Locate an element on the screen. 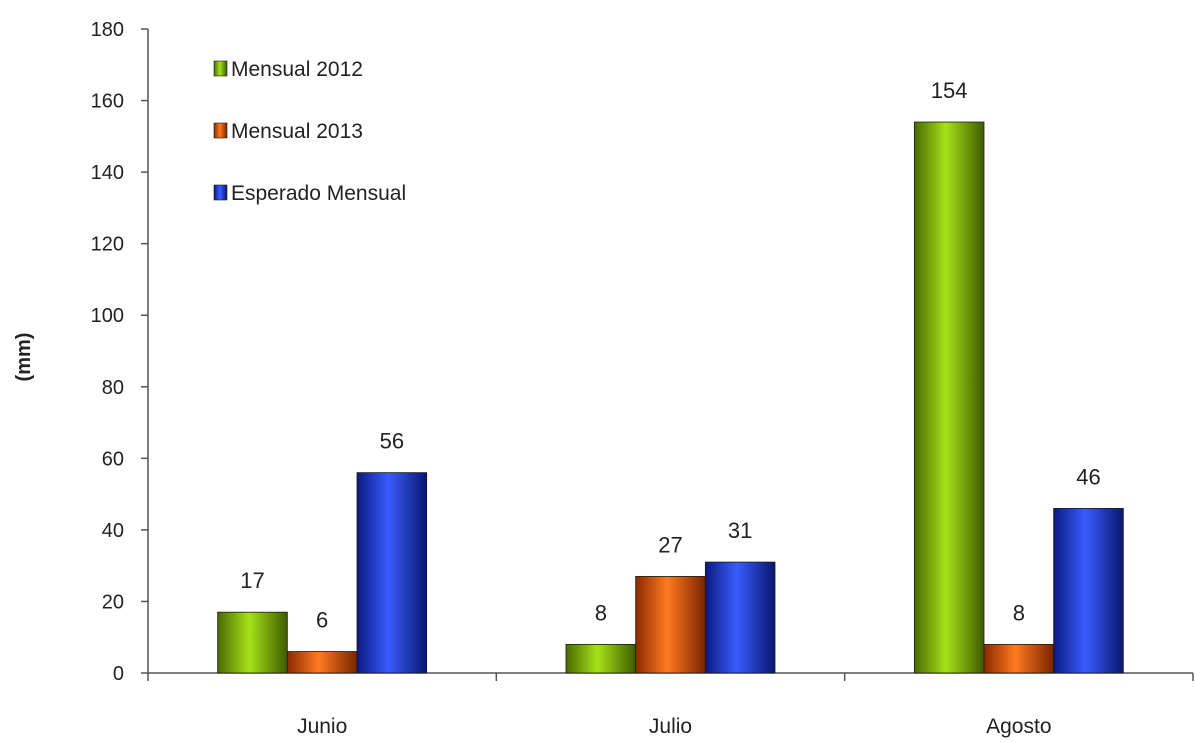 The image size is (1195, 742). x-axis: Junio Julio Agosto is located at coordinates (670, 705).